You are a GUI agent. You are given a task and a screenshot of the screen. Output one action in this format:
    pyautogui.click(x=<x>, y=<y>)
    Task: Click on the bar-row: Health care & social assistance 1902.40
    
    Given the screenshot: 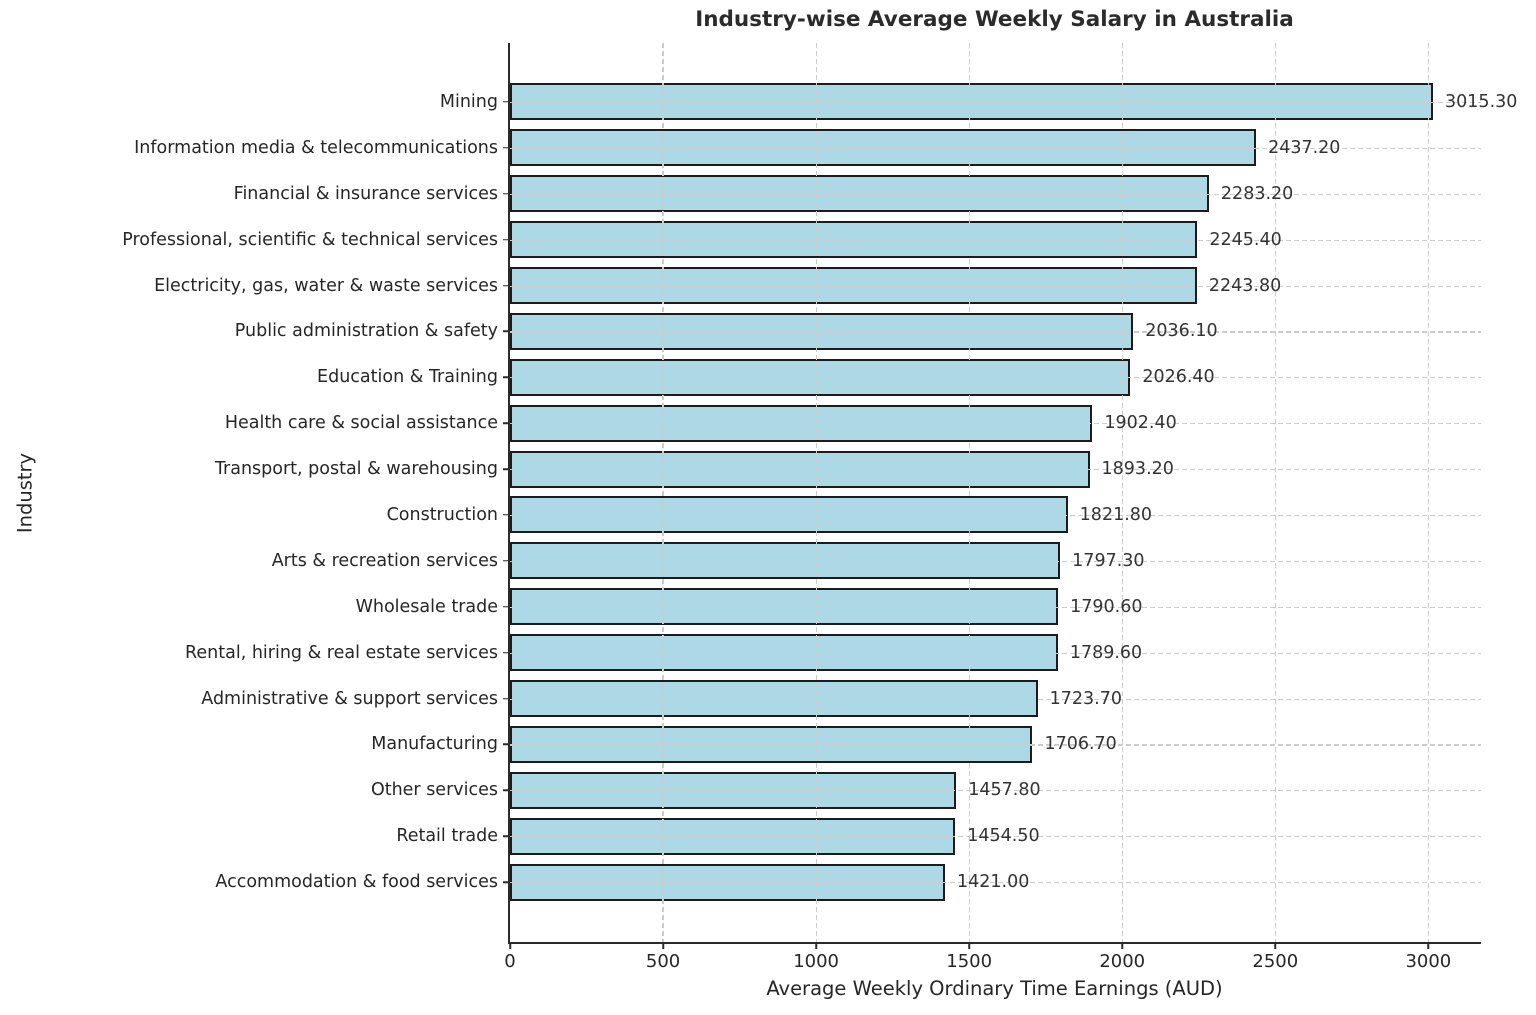 What is the action you would take?
    pyautogui.click(x=853, y=423)
    